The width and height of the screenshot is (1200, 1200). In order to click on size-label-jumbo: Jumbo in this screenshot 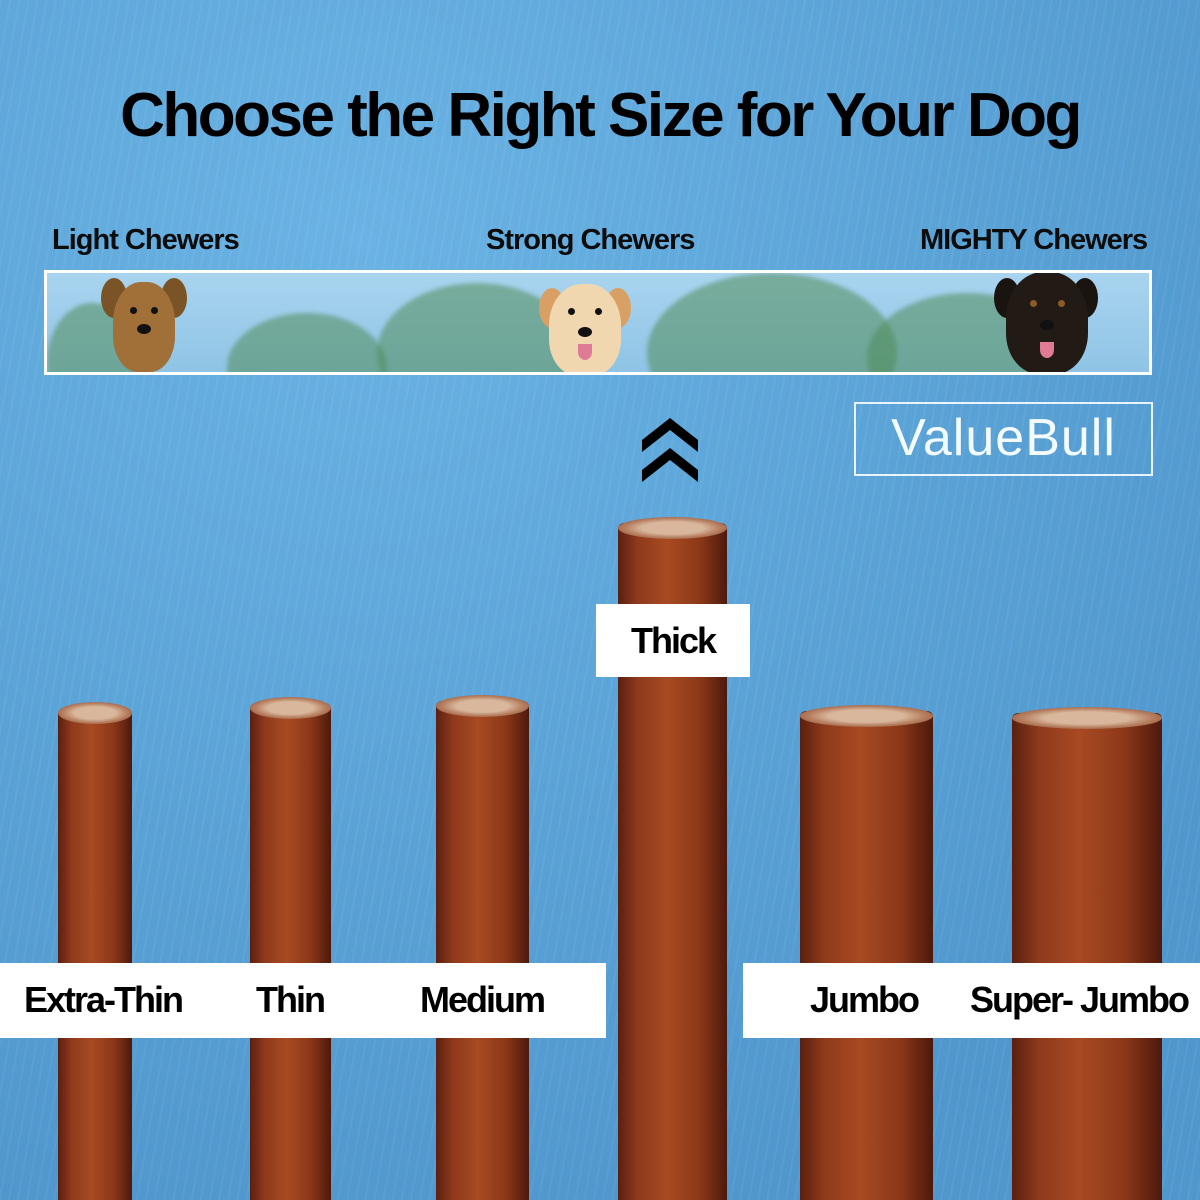, I will do `click(864, 999)`.